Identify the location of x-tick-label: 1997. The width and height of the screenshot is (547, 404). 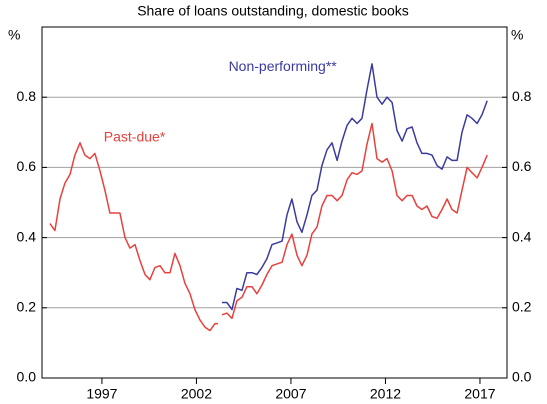
(101, 394).